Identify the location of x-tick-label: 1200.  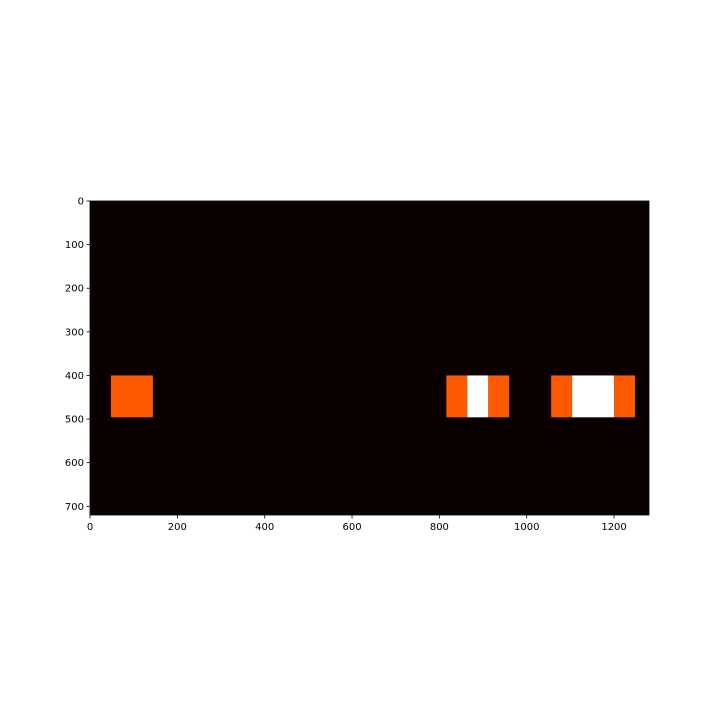
(613, 527).